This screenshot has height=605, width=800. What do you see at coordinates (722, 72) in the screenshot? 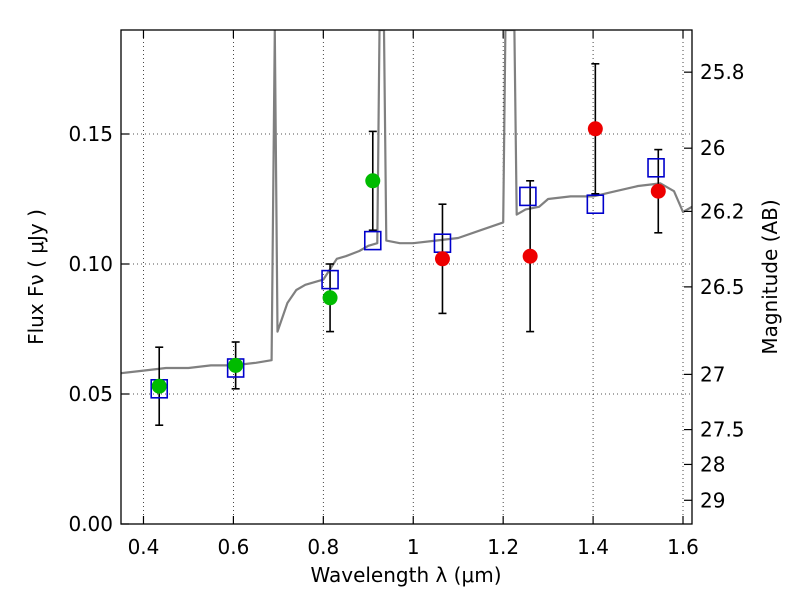
I see `magnitude-tick-label: 25.8` at bounding box center [722, 72].